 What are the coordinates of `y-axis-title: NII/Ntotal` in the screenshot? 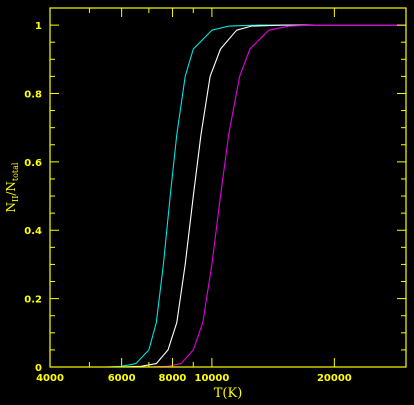 It's located at (12, 187).